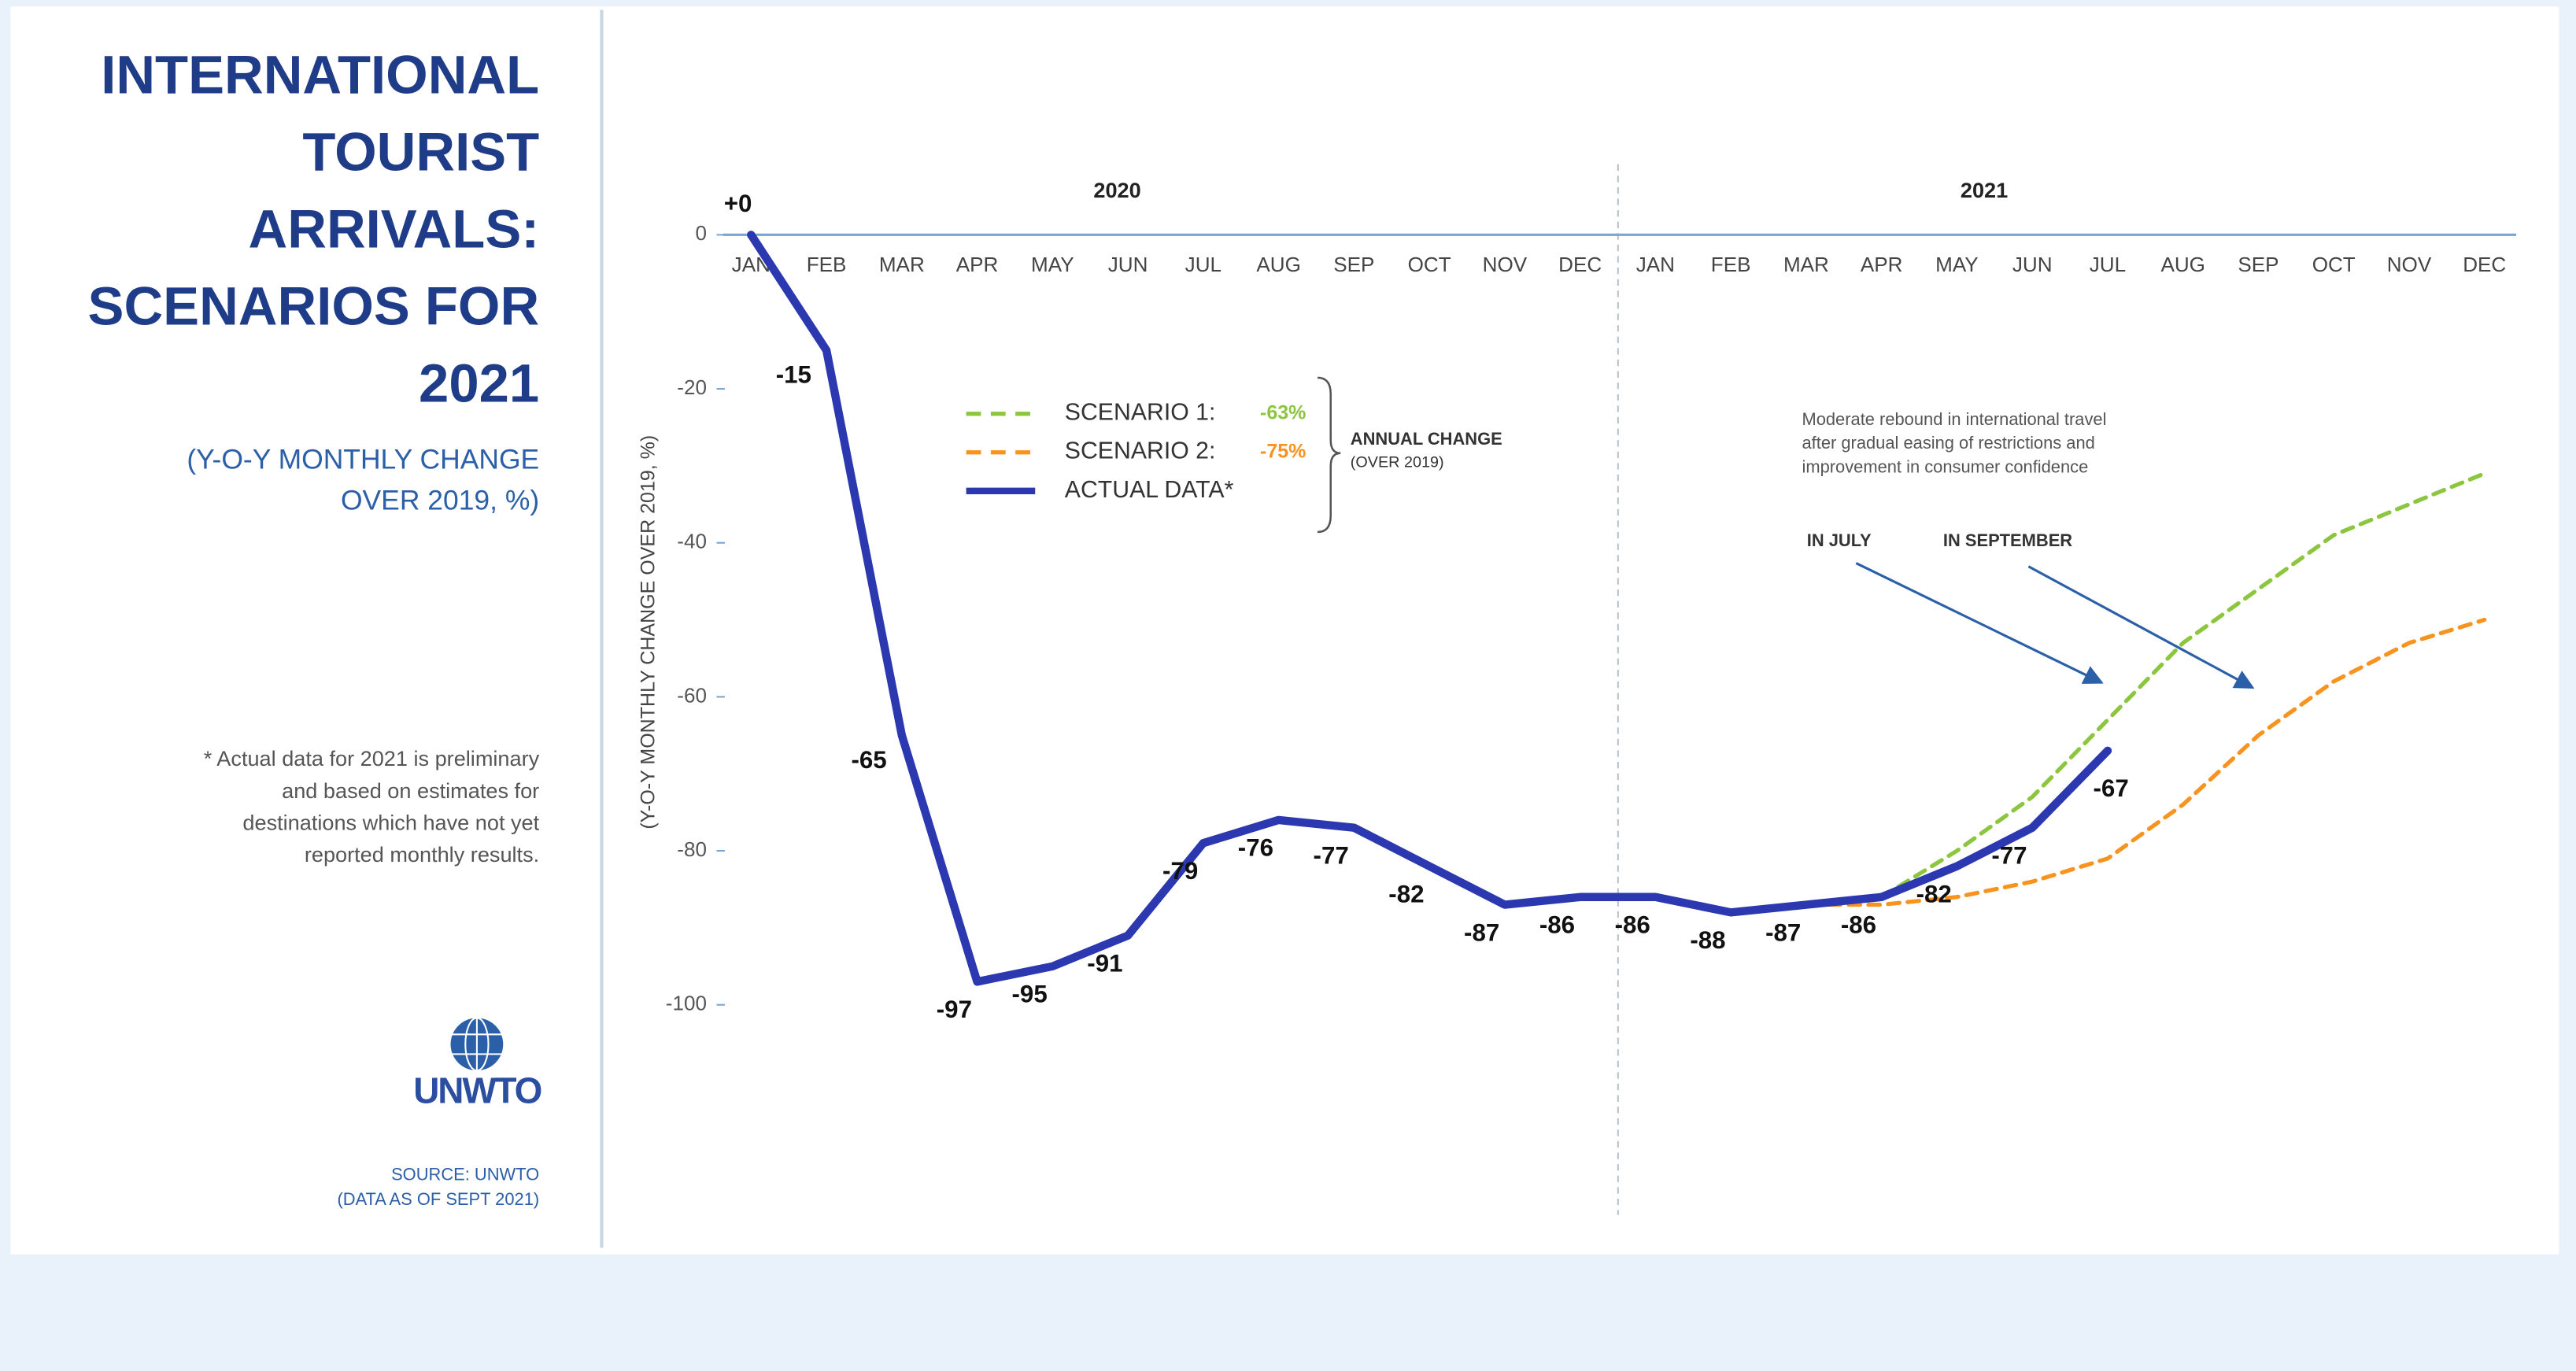 The height and width of the screenshot is (1371, 2576). I want to click on y-tick-label: -100, so click(686, 1003).